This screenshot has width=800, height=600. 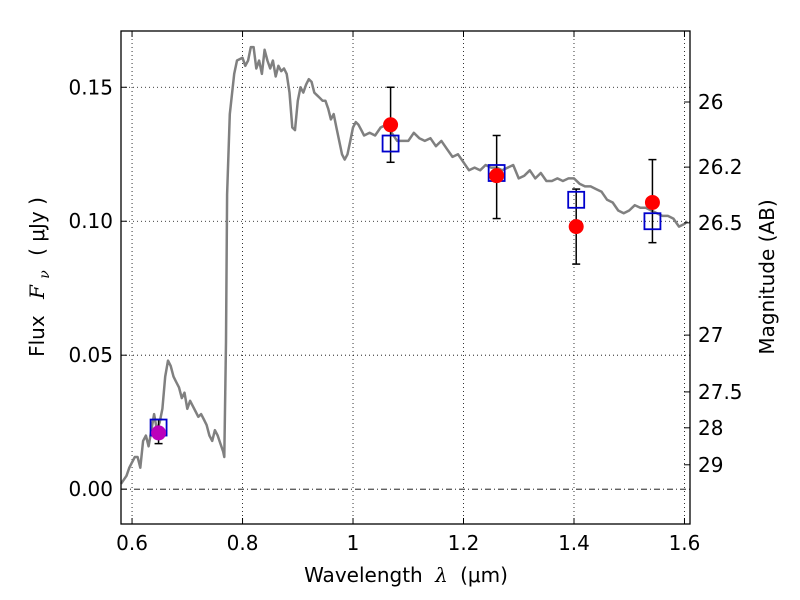 What do you see at coordinates (90, 489) in the screenshot?
I see `y-tick-label: 0.00` at bounding box center [90, 489].